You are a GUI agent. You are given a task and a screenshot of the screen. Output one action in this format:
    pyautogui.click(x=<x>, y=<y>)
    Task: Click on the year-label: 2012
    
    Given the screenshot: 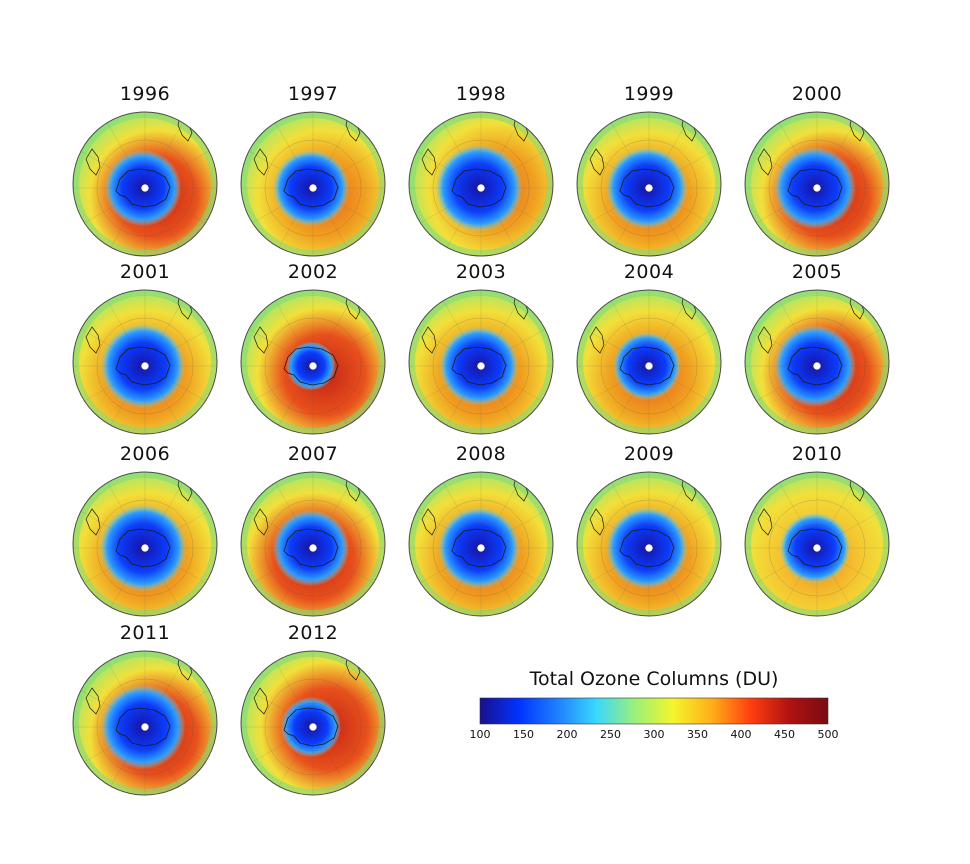 What is the action you would take?
    pyautogui.click(x=313, y=633)
    